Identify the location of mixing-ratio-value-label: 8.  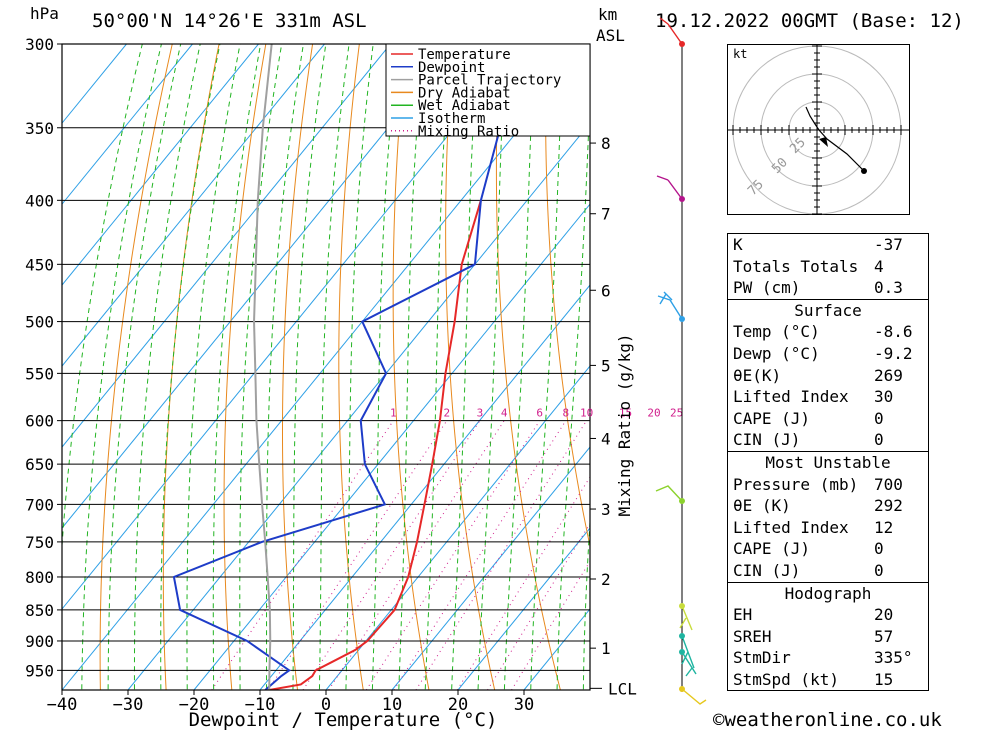
(566, 413).